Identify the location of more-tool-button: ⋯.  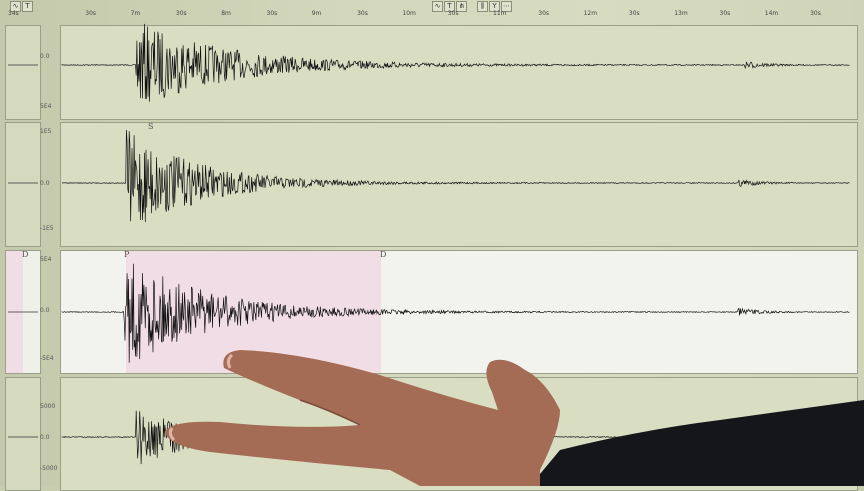
(506, 6).